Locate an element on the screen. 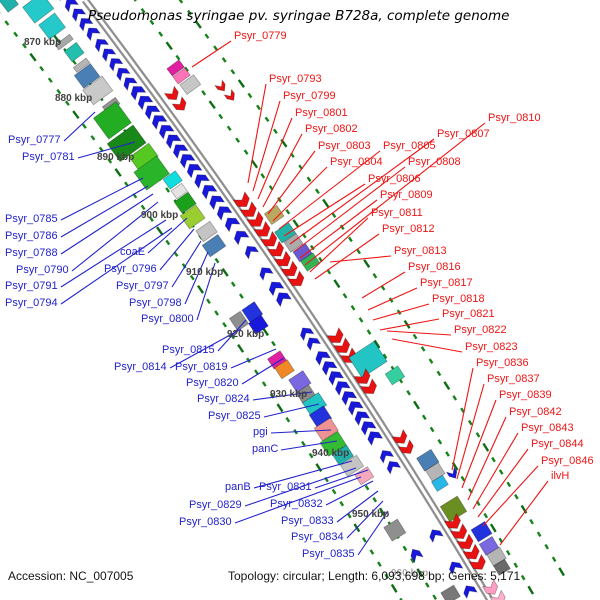 This screenshot has width=600, height=600. gene-label: Psyr_0790 is located at coordinates (42, 270).